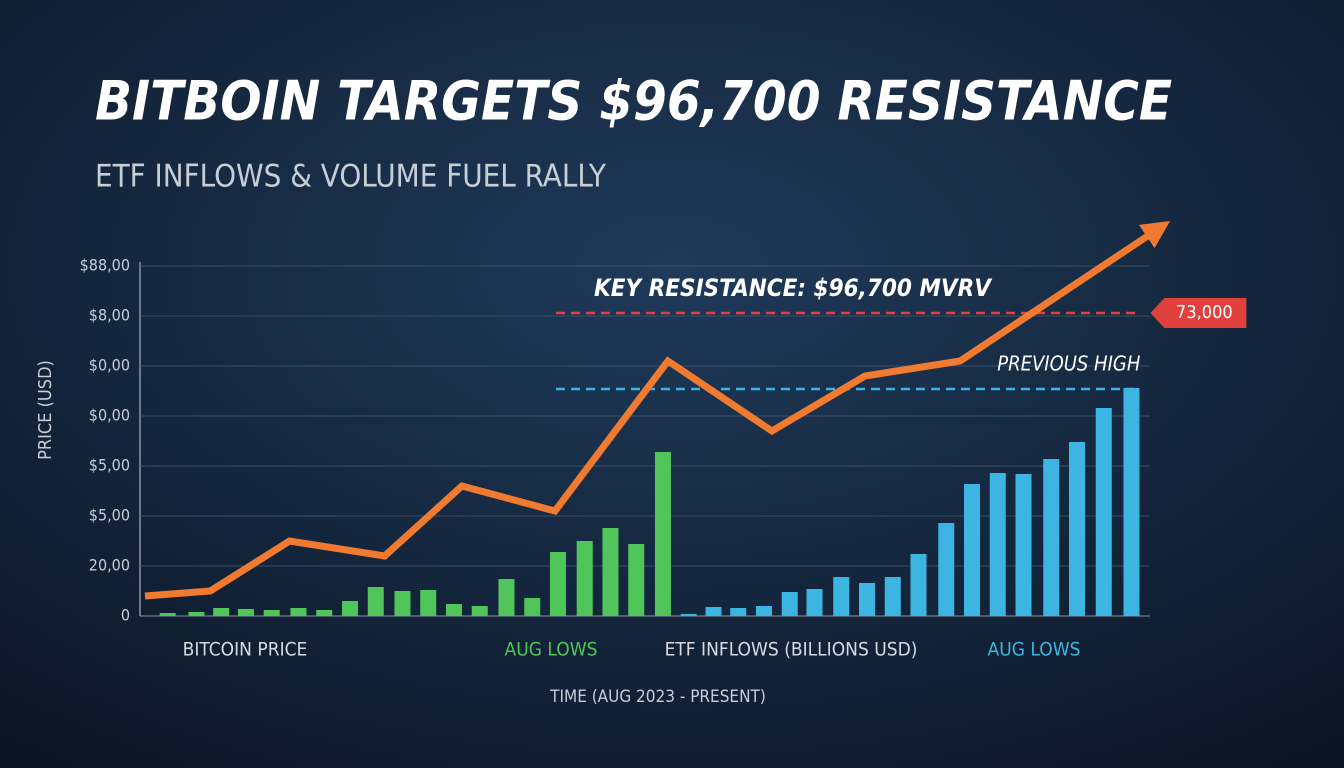  I want to click on reference-label: KEY RESISTANCE: $96,700 MVRV, so click(793, 288).